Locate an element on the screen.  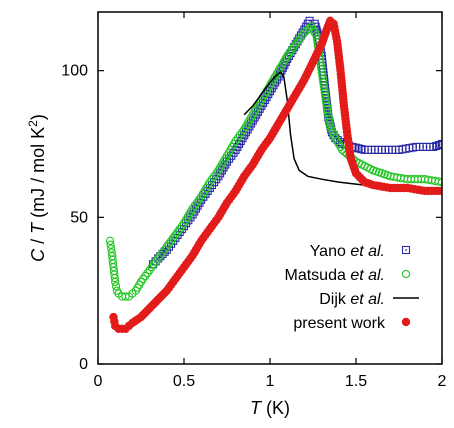
legend-item-present: present work is located at coordinates (352, 323).